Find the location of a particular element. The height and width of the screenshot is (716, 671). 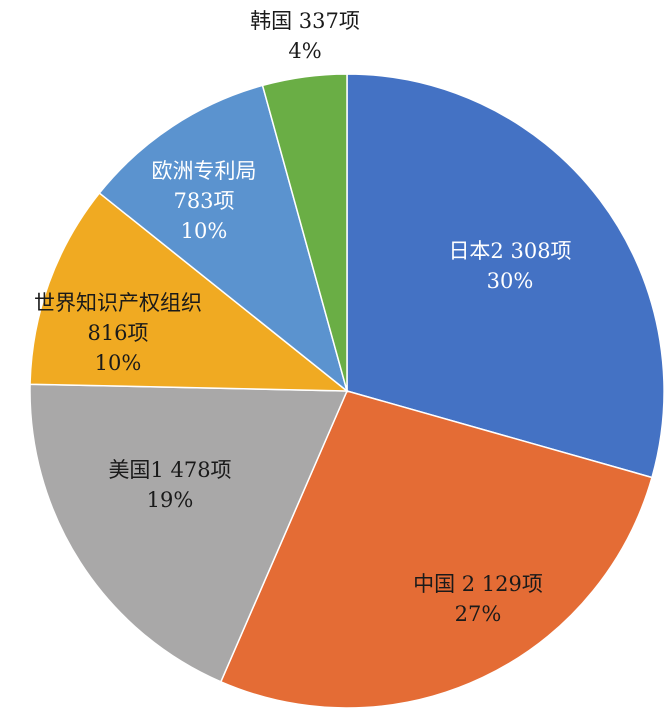

slice-label-5: 韩国 337项 4% is located at coordinates (305, 36).